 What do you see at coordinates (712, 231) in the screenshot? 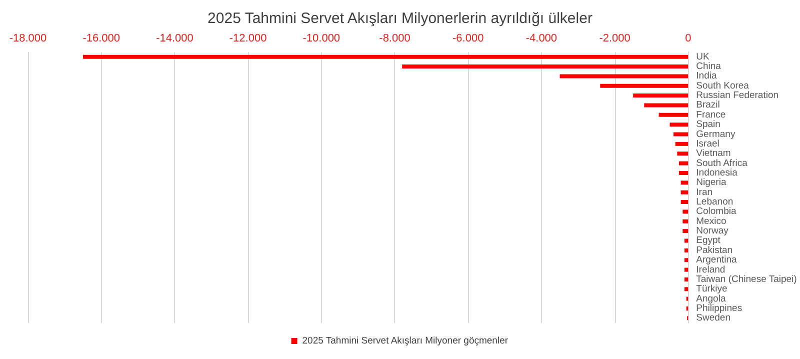
I see `y-tick-label: Norway` at bounding box center [712, 231].